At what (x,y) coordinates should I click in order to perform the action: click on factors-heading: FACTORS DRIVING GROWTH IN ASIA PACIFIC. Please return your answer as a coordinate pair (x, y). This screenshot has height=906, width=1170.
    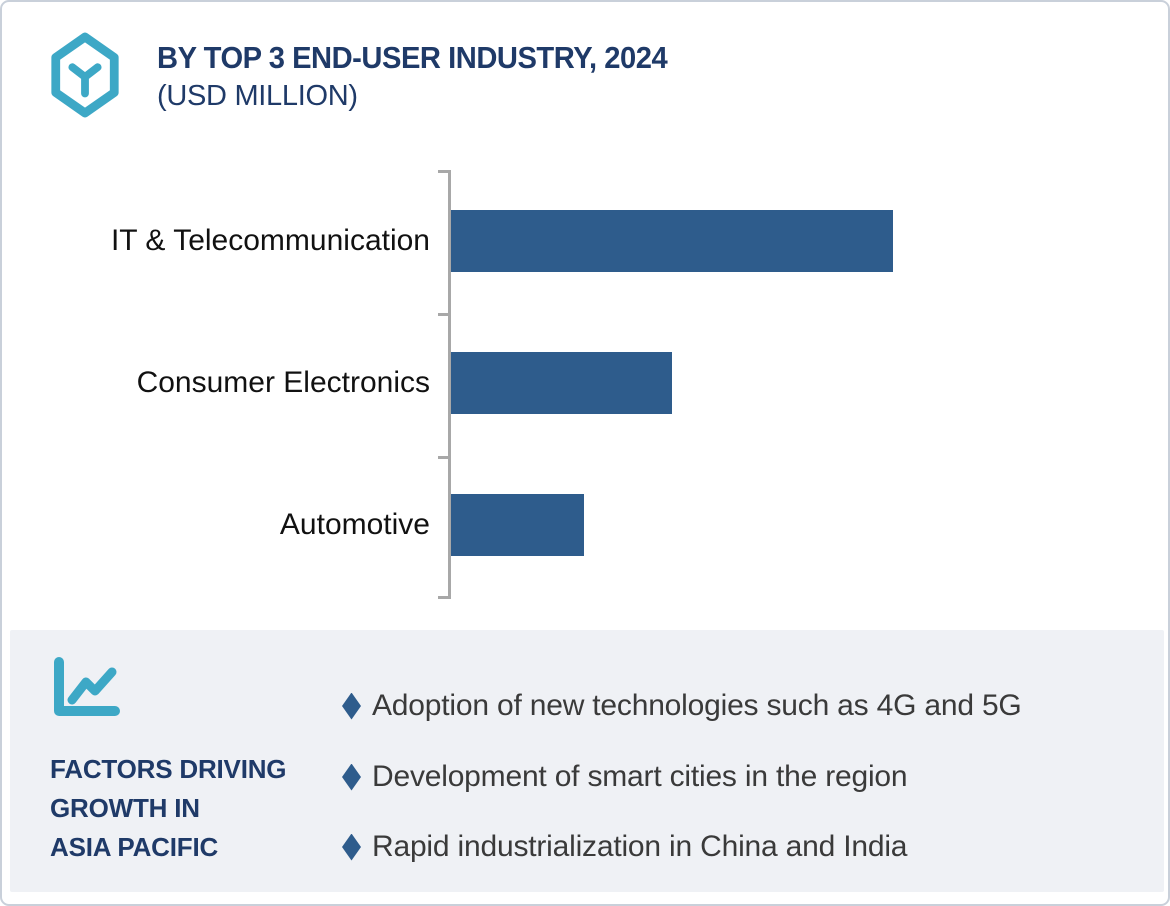
    Looking at the image, I should click on (168, 808).